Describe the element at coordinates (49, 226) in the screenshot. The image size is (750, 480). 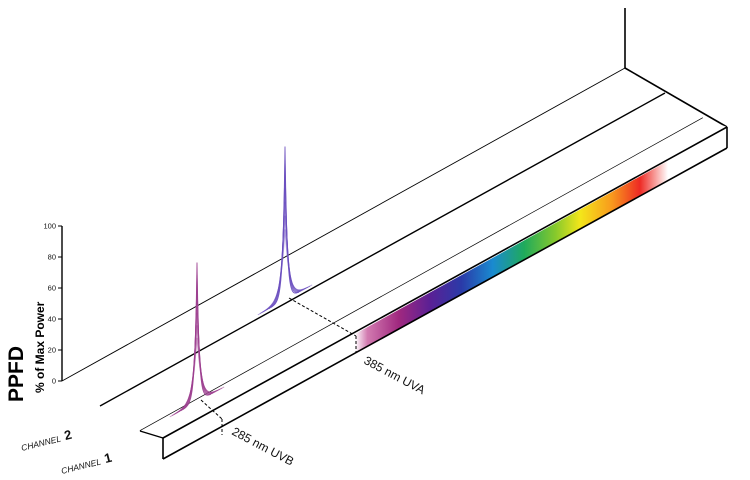
I see `y-tick-label: 100` at that location.